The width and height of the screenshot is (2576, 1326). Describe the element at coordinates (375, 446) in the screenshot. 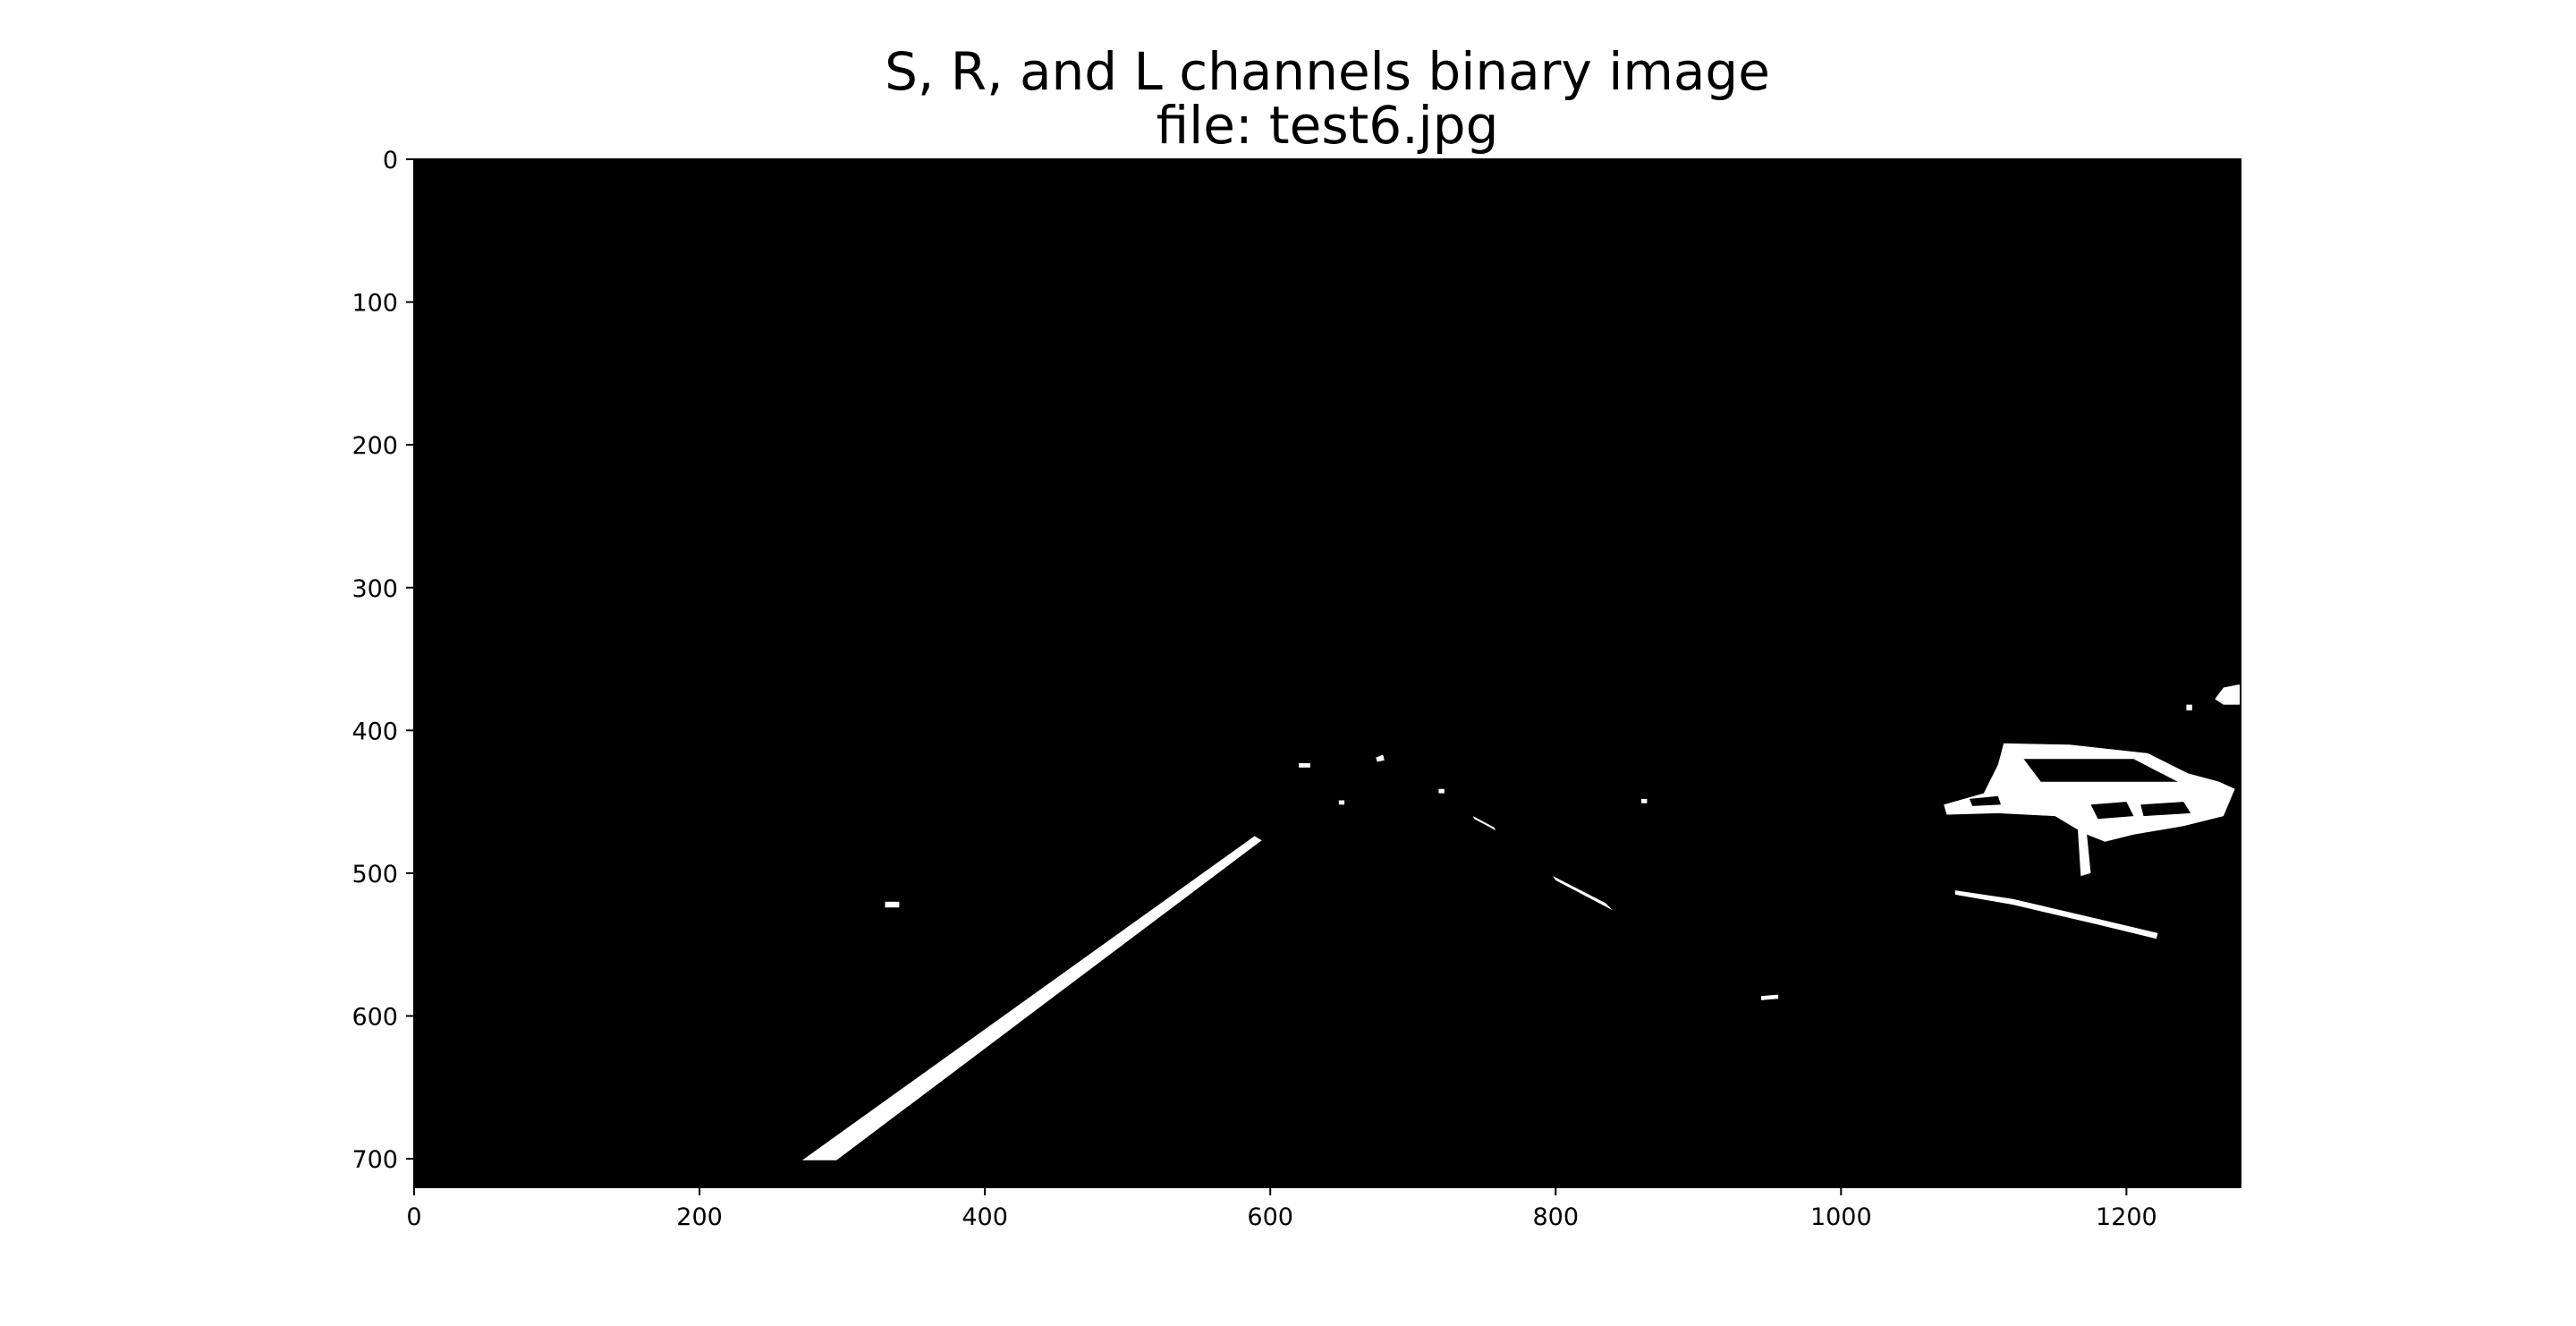

I see `y-tick-label: 200` at that location.